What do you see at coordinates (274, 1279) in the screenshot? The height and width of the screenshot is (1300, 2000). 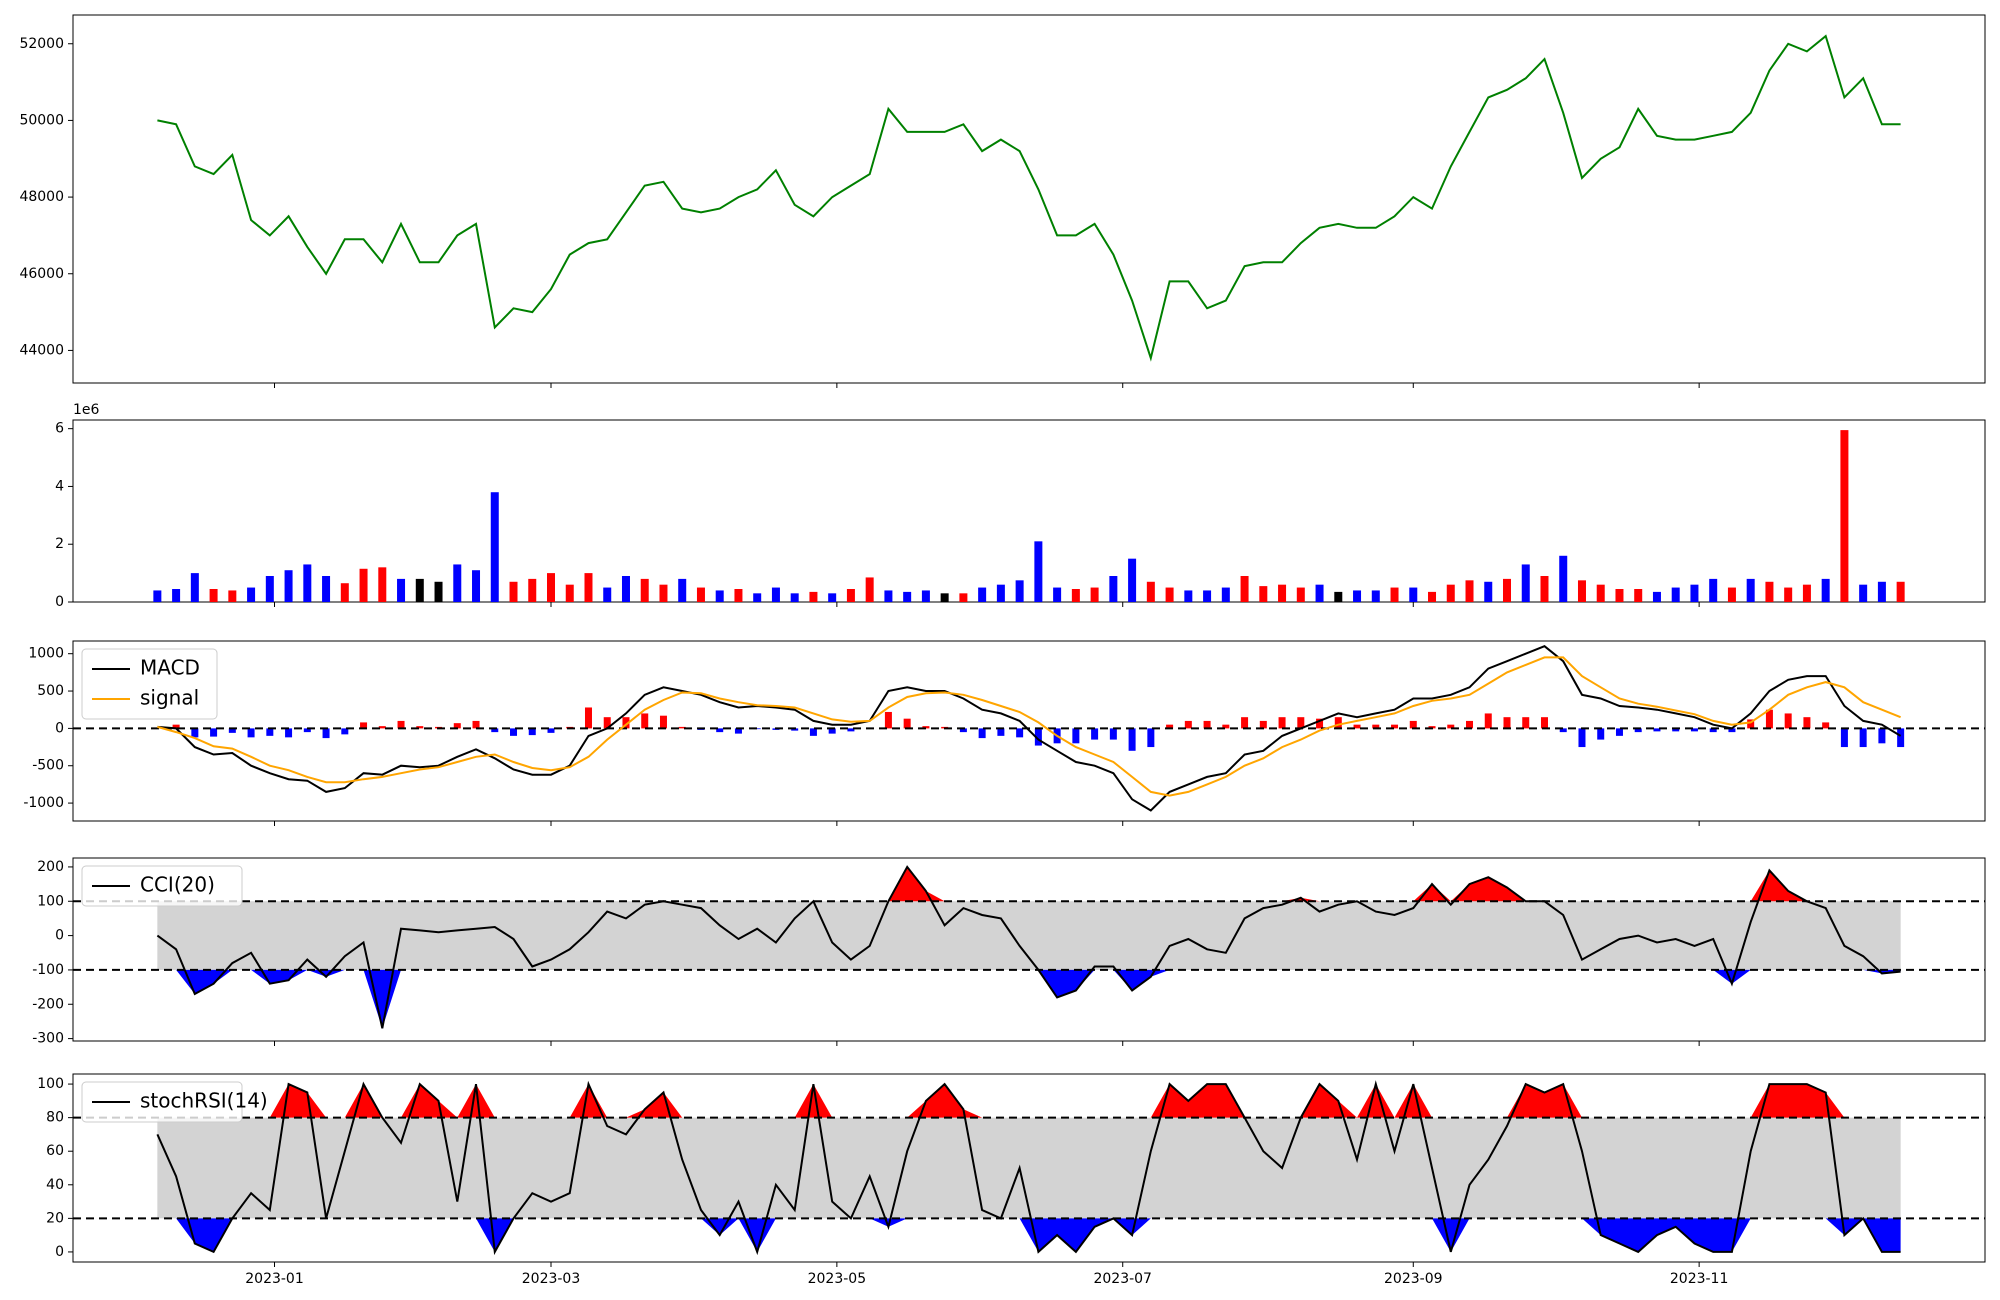 I see `x-tick-label: 2023-01` at bounding box center [274, 1279].